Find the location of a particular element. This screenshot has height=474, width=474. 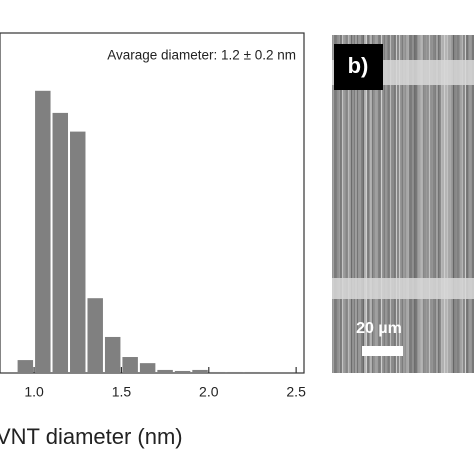

x-tick-label: 1.5 is located at coordinates (122, 392).